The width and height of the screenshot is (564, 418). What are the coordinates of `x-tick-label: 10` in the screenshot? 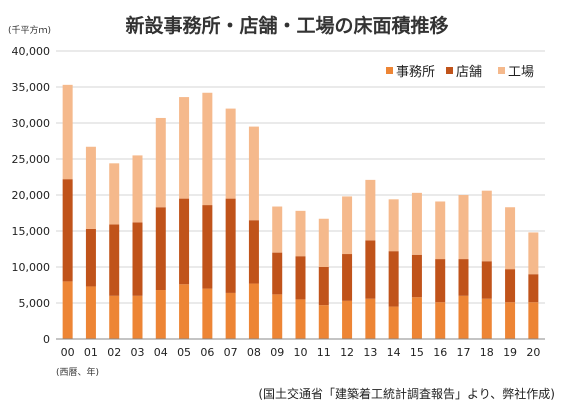 It's located at (301, 352).